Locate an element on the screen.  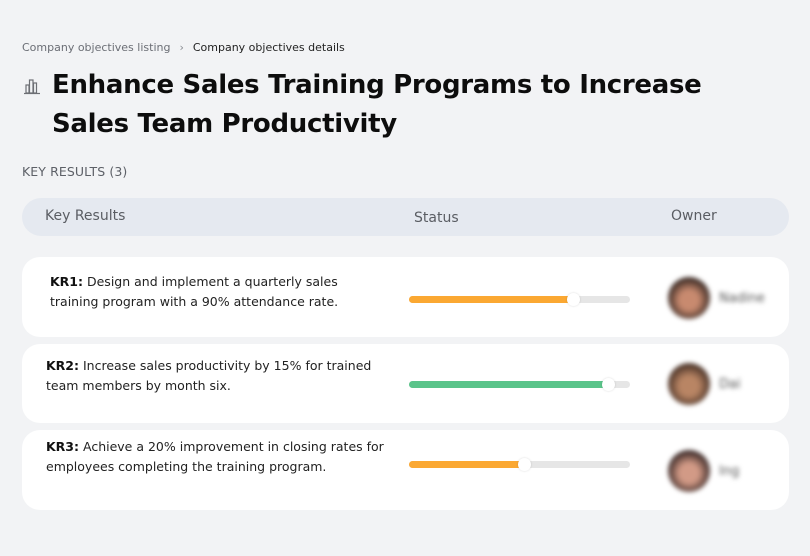
breadcrumb-current: Company objectives details is located at coordinates (268, 47).